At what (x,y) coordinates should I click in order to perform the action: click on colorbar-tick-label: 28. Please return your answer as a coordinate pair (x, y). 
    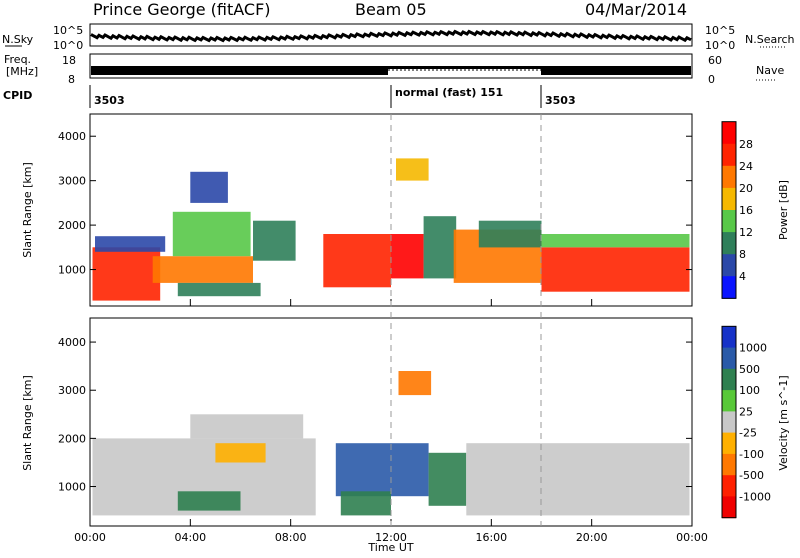
    Looking at the image, I should click on (746, 144).